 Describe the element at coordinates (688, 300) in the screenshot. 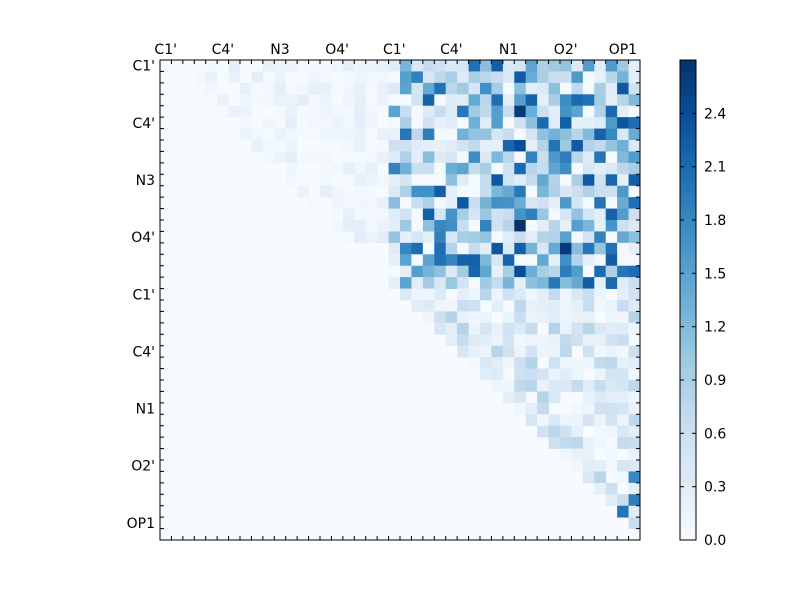

I see `colorbar` at that location.